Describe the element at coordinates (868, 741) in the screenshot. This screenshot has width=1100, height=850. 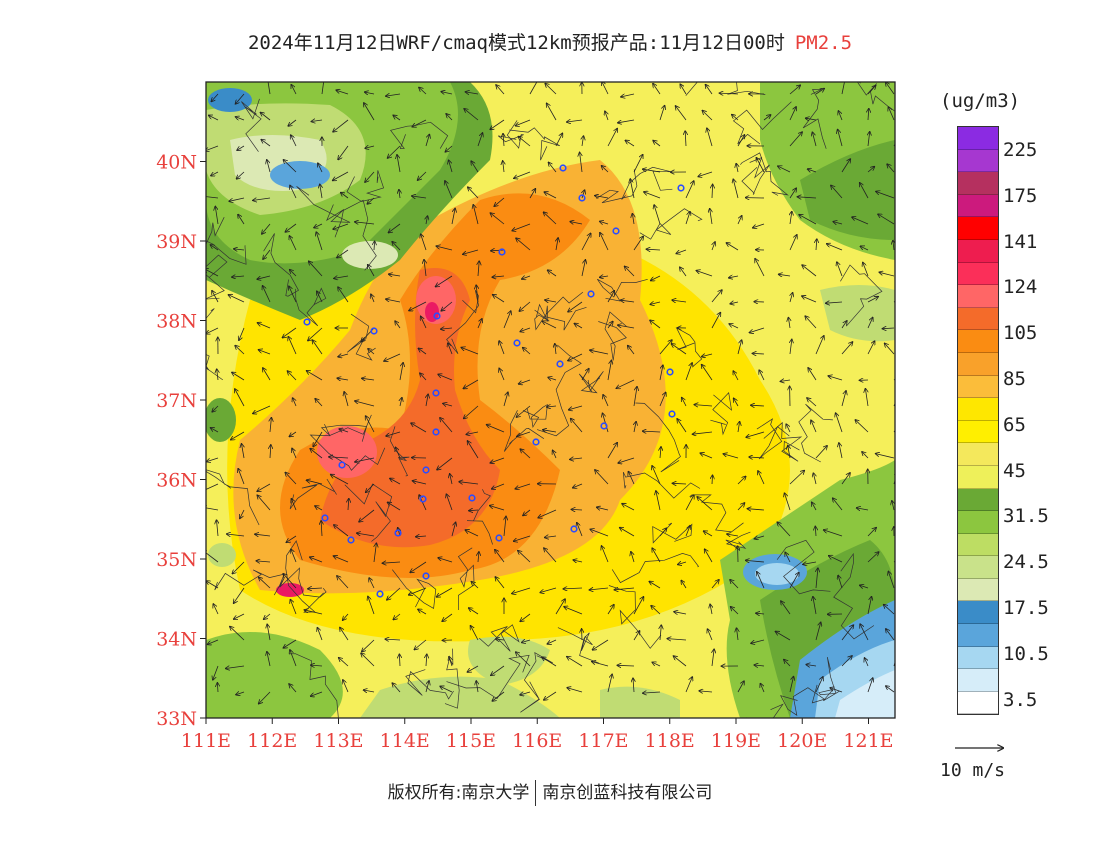
I see `lon-label: 121E` at that location.